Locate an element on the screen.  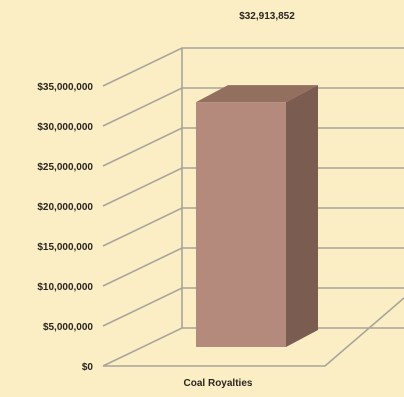
y-tick-label: $10,000,000 is located at coordinates (65, 287).